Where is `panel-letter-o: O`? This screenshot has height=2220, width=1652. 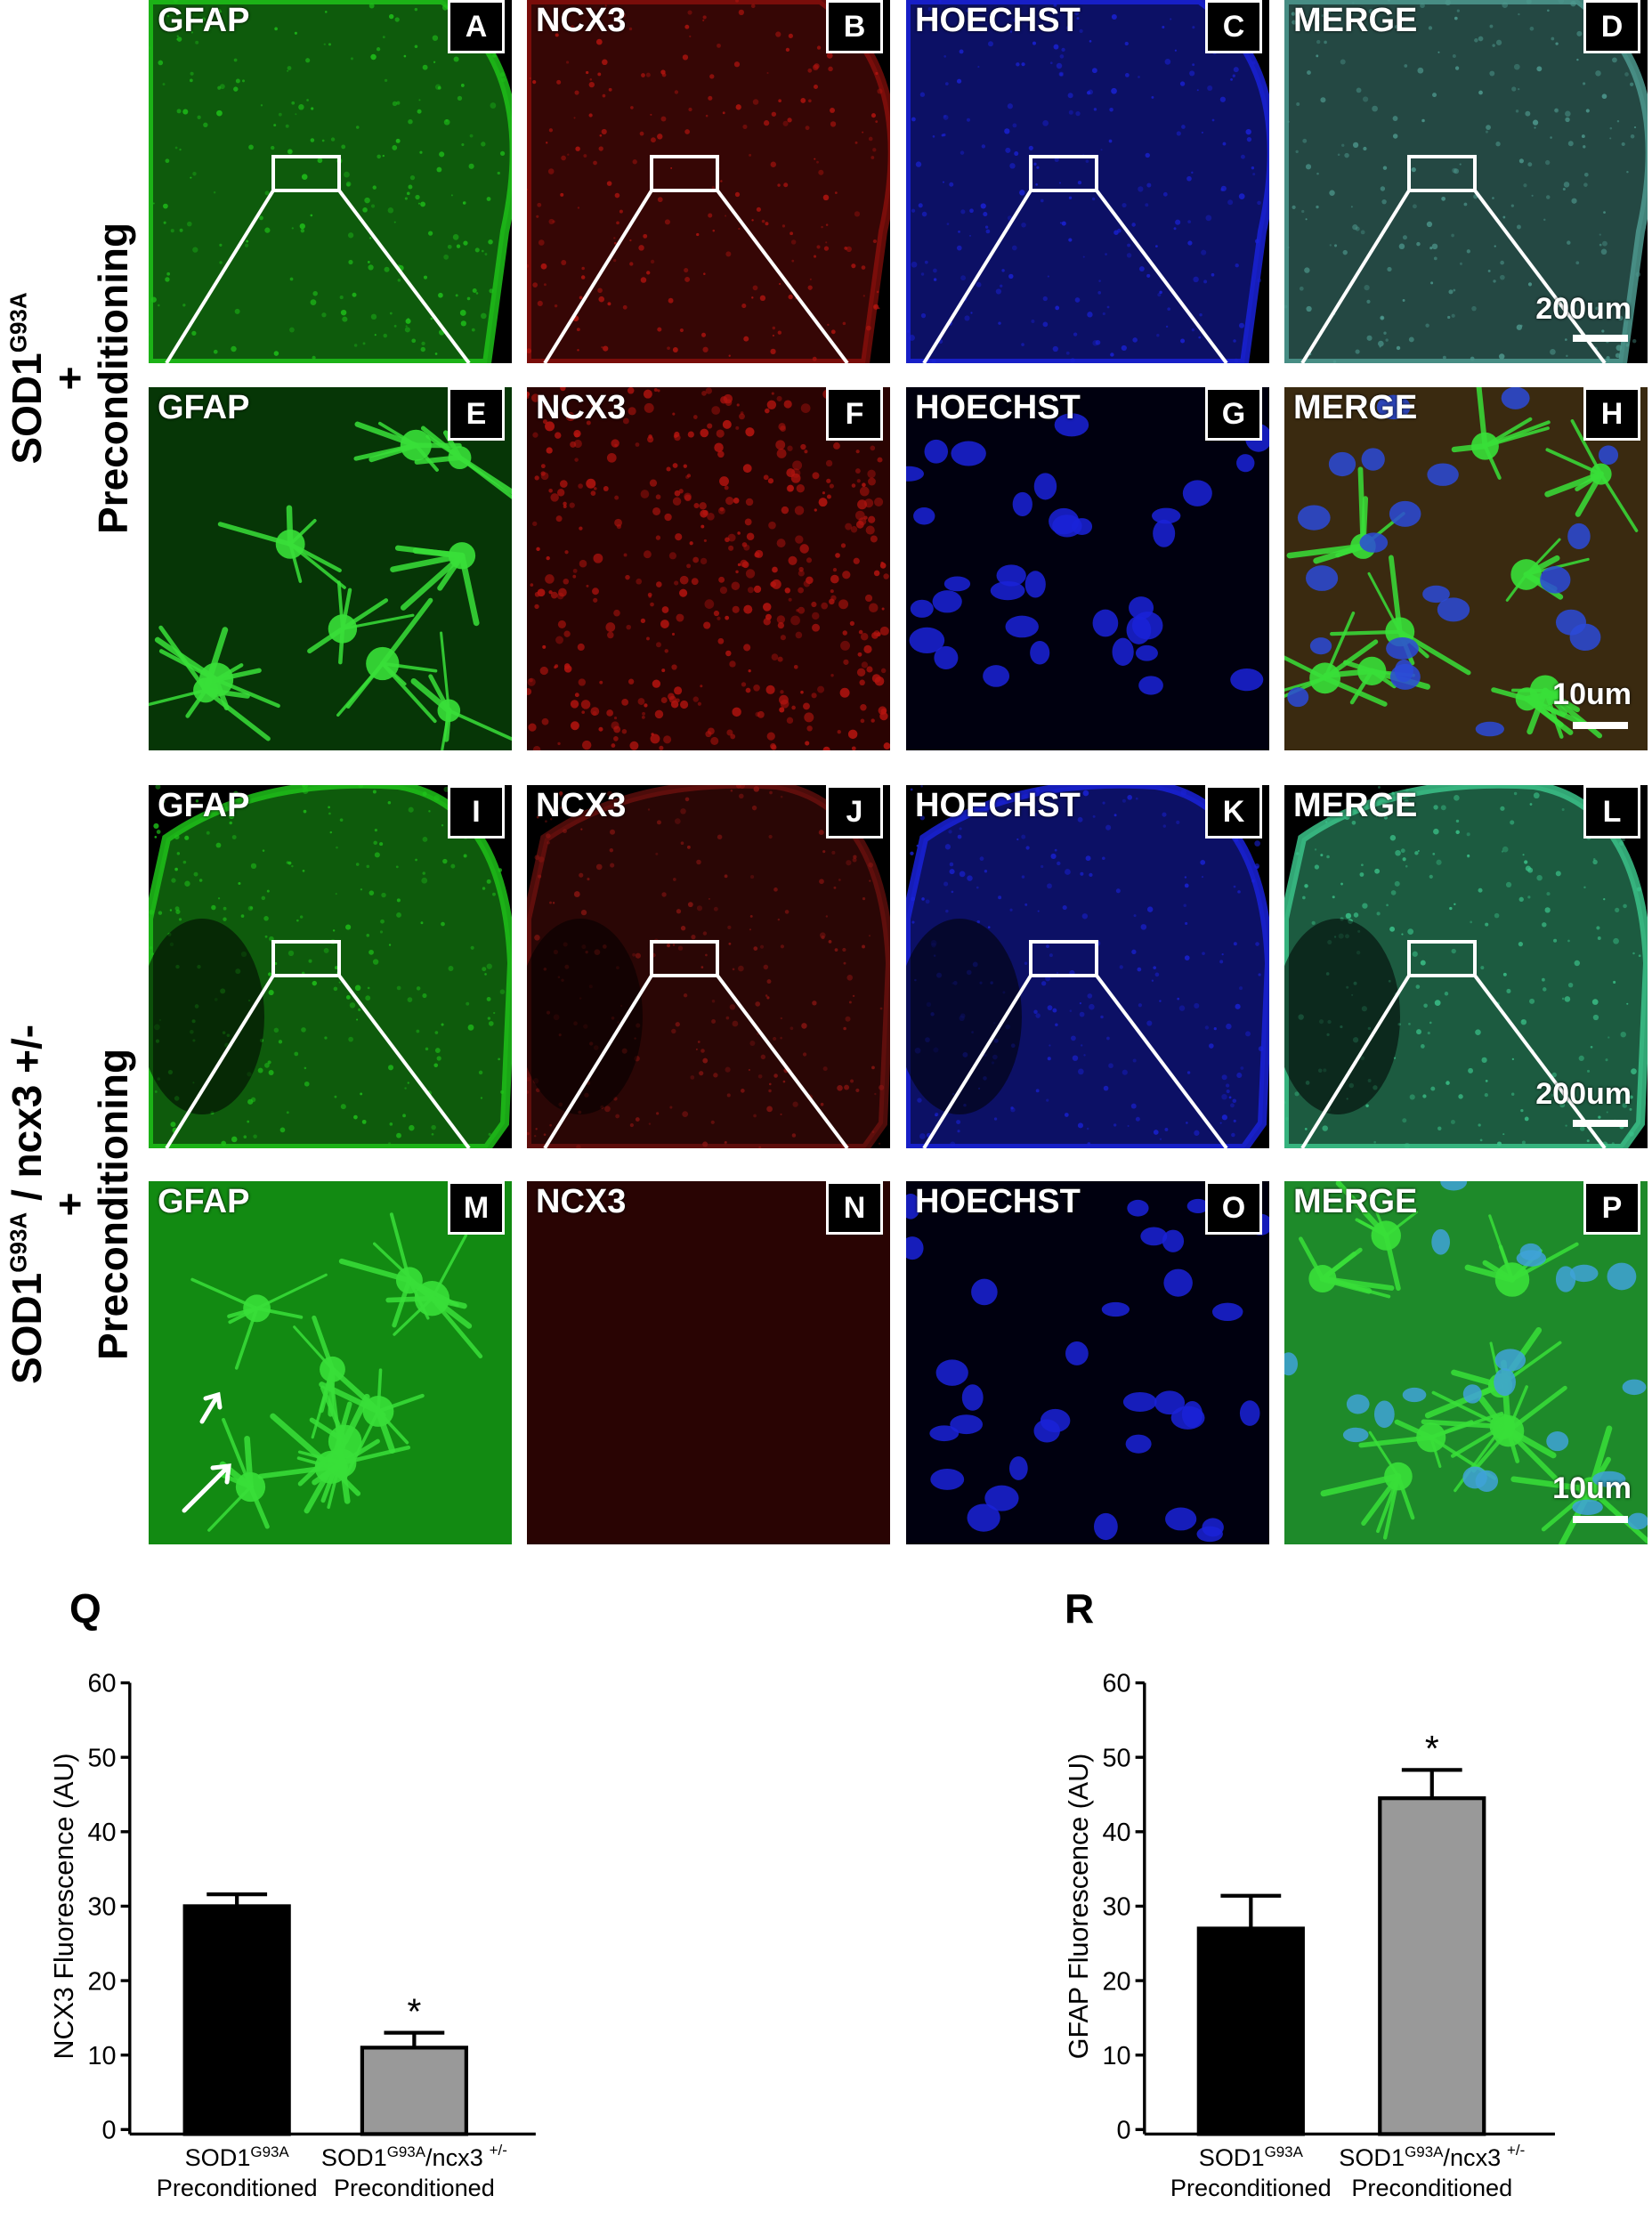 panel-letter-o: O is located at coordinates (1233, 1208).